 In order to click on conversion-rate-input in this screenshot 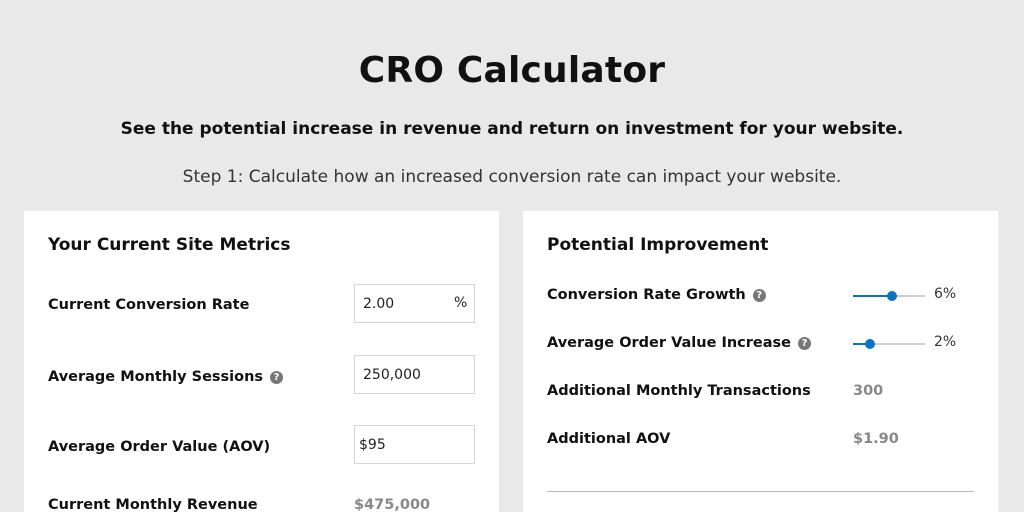, I will do `click(414, 303)`.